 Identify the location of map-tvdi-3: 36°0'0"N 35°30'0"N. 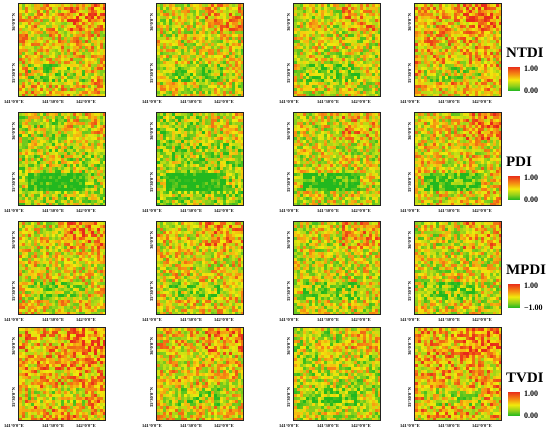
(333, 374).